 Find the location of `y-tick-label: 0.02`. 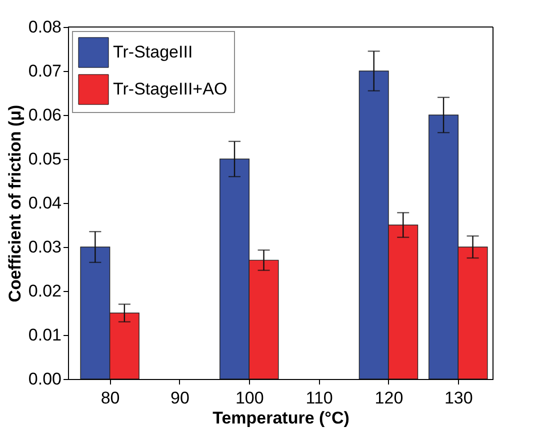

y-tick-label: 0.02 is located at coordinates (45, 291).